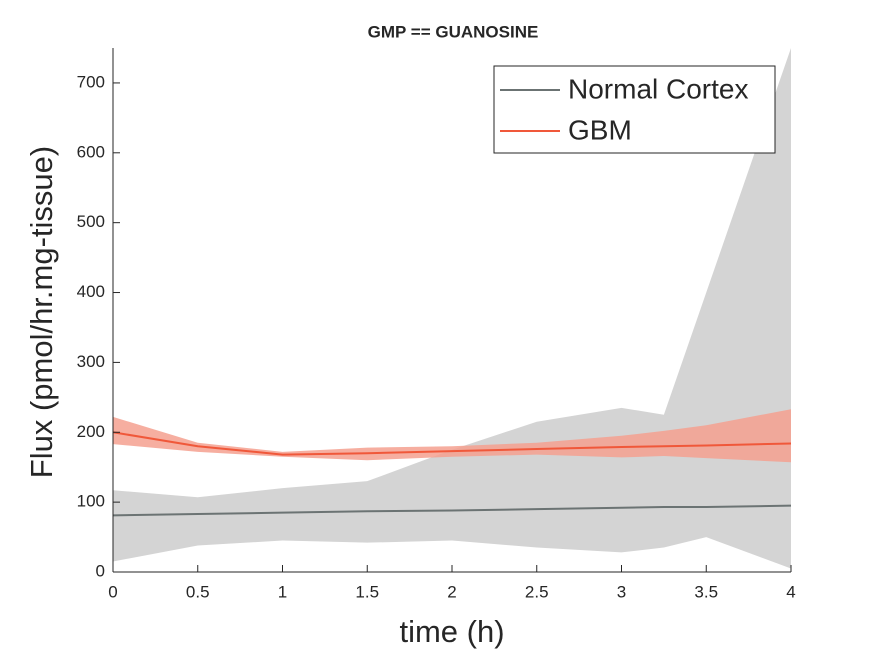 Image resolution: width=875 pixels, height=656 pixels. What do you see at coordinates (453, 31) in the screenshot?
I see `chart-title: GMP == GUANOSINE` at bounding box center [453, 31].